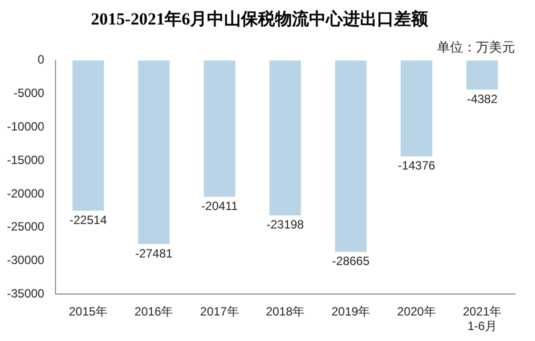 Image resolution: width=535 pixels, height=341 pixels. What do you see at coordinates (154, 253) in the screenshot?
I see `data-label: -27481` at bounding box center [154, 253].